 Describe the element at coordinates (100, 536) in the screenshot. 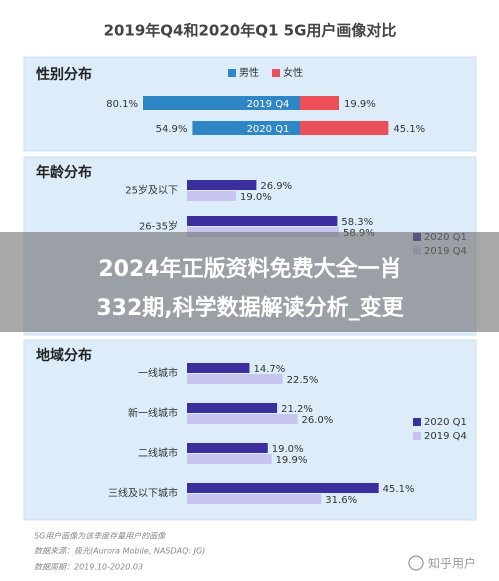

I see `footer-note: 5G用户画像为该季度存量用户的画像` at that location.